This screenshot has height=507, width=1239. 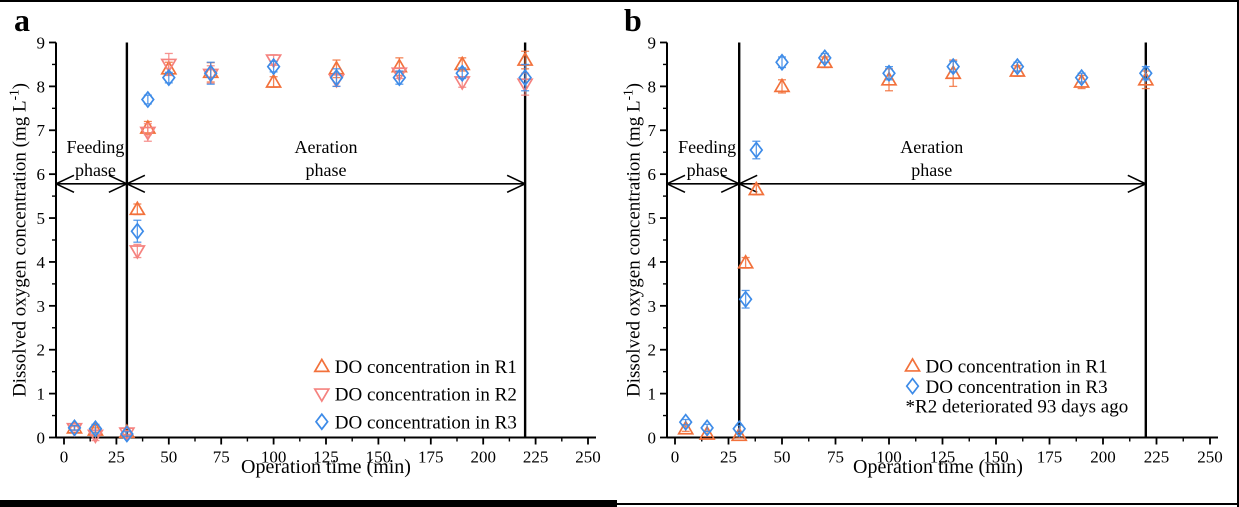 I want to click on legend-marker-triangle-up, so click(x=322, y=365).